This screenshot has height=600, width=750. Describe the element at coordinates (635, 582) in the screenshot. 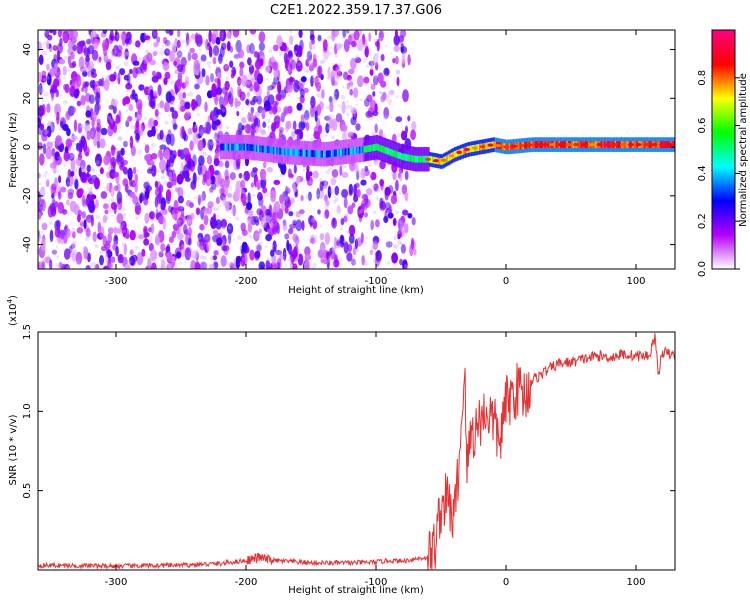

I see `x-tick-label: 100` at that location.